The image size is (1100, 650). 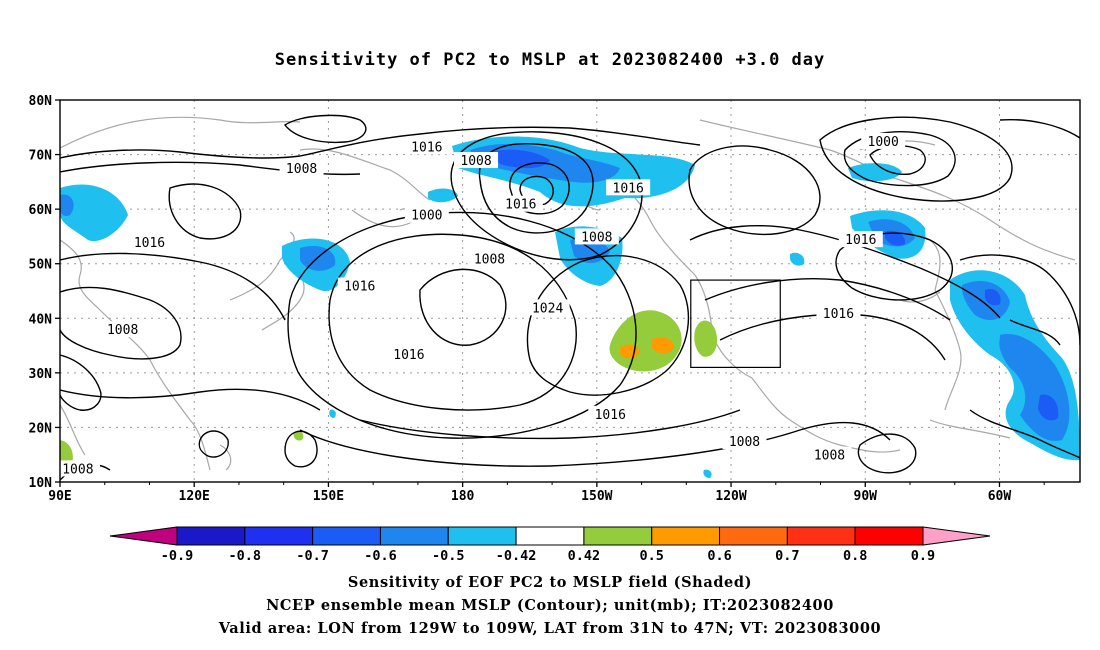 What do you see at coordinates (41, 265) in the screenshot?
I see `lat-tick-label: 50N` at bounding box center [41, 265].